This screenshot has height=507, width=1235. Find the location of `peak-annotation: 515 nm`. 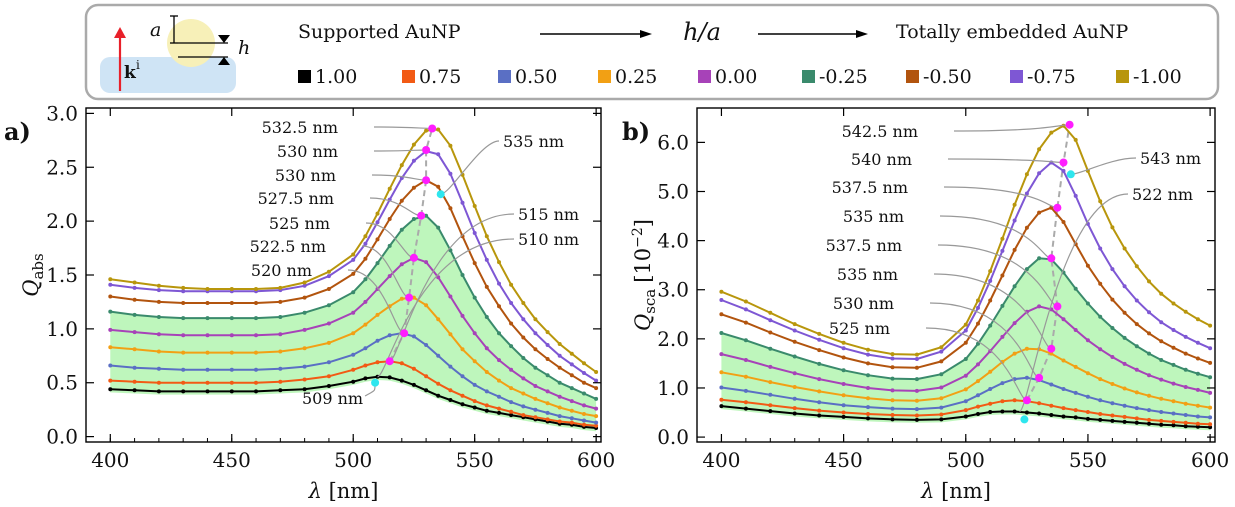

peak-annotation: 515 nm is located at coordinates (548, 214).